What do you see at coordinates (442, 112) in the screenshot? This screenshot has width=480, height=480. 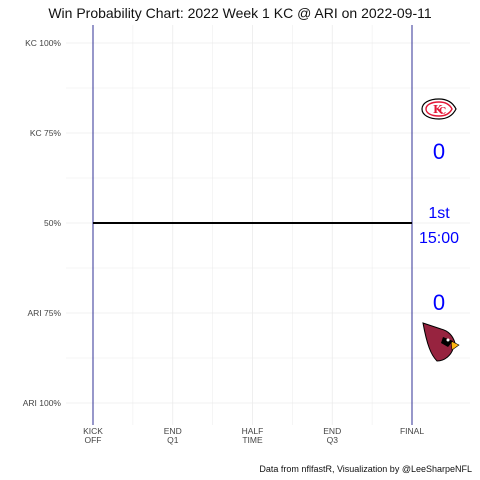 I see `svg-text: C` at bounding box center [442, 112].